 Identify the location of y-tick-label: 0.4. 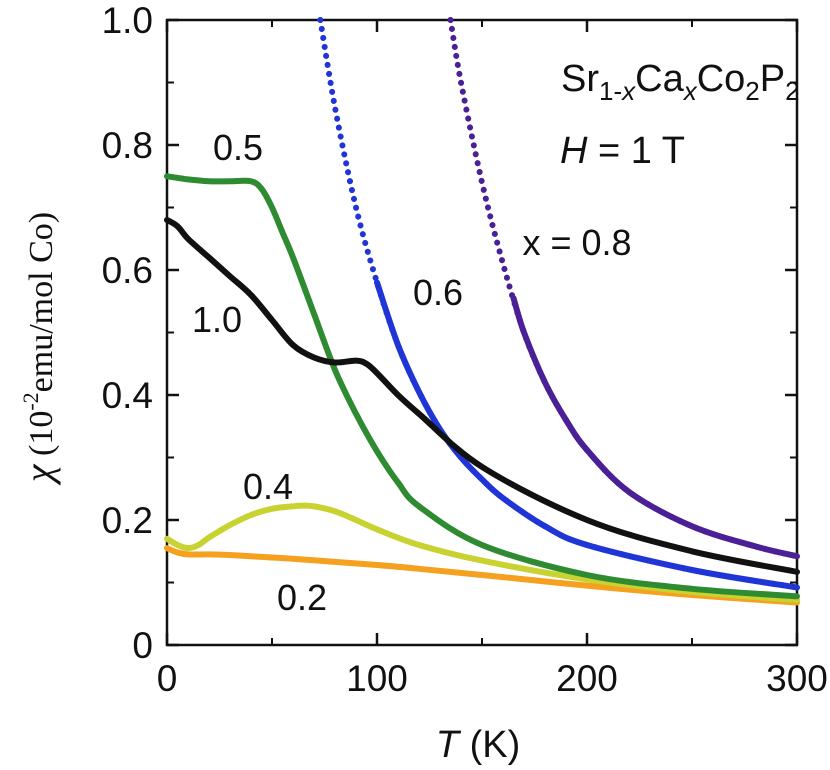
(127, 395).